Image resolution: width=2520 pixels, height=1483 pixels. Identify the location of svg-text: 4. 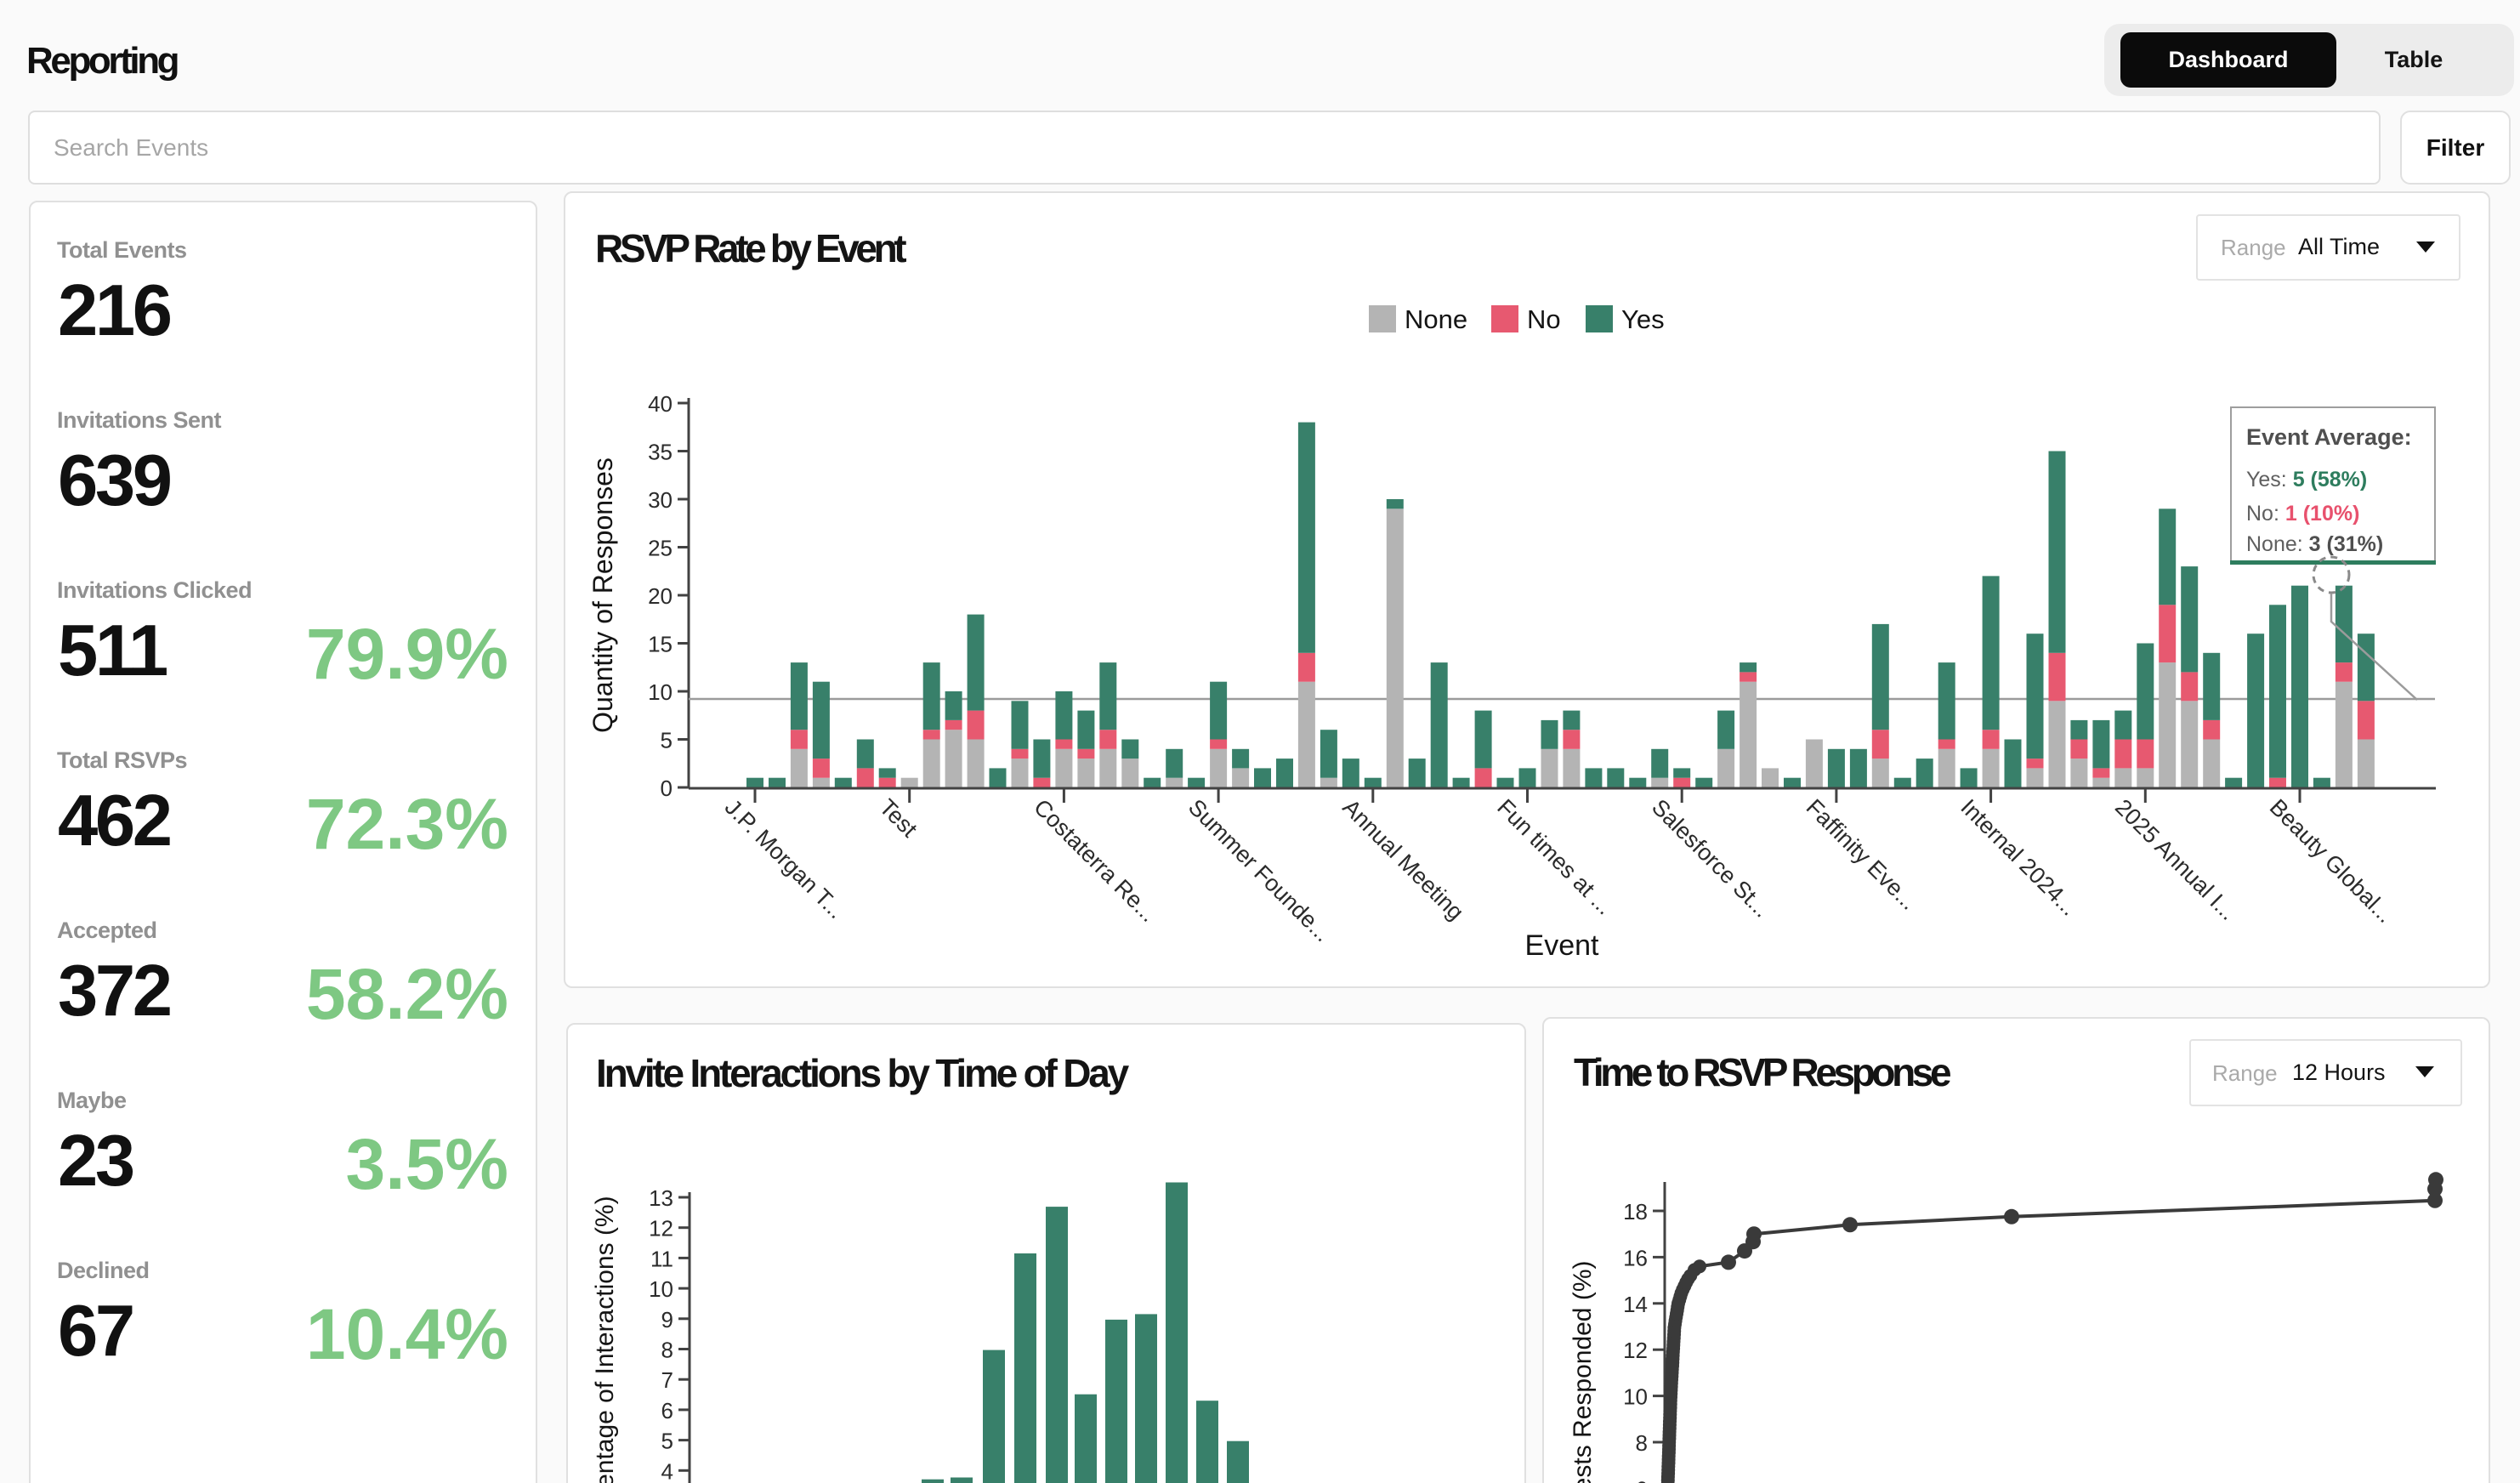
(667, 1470).